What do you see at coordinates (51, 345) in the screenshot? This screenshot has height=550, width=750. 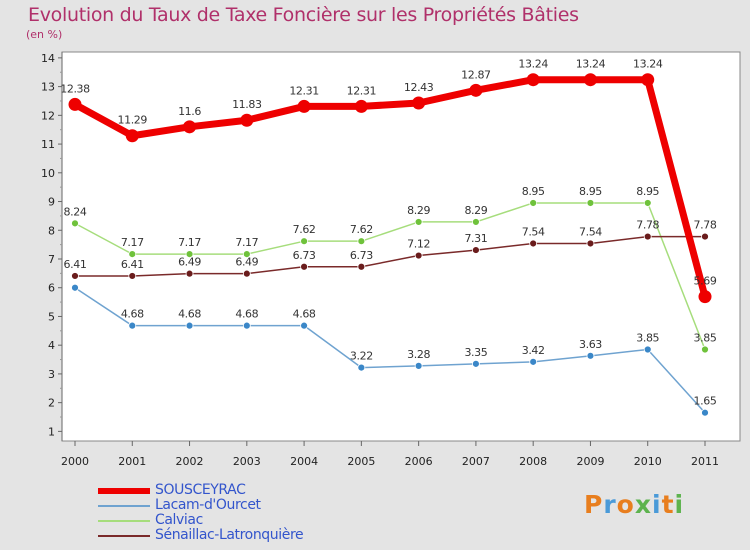 I see `y-tick-label: 4` at bounding box center [51, 345].